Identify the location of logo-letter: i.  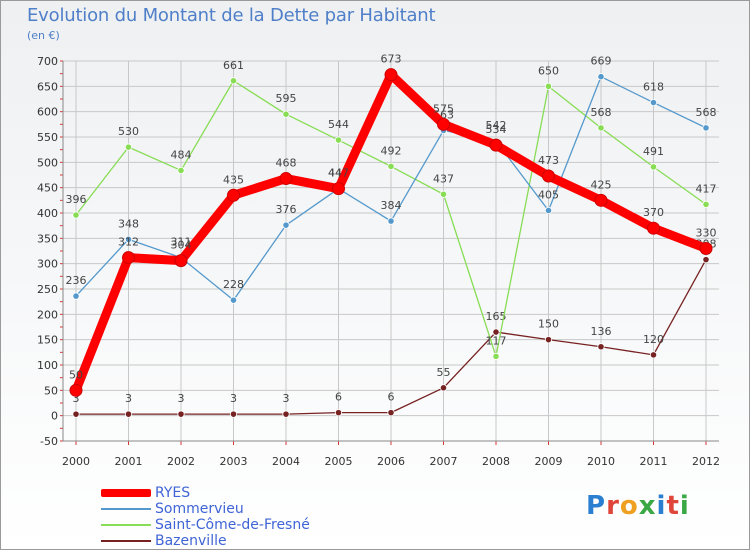
(661, 506).